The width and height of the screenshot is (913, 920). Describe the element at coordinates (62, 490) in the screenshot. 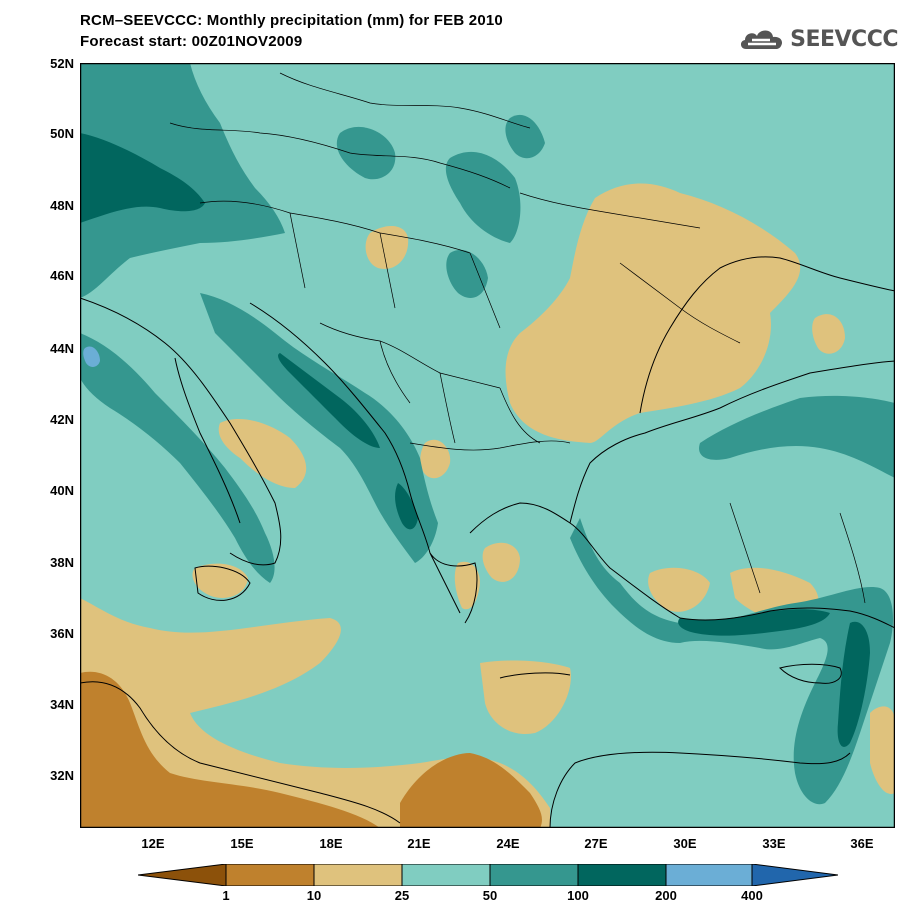

I see `lat-label-40n: 40N` at that location.